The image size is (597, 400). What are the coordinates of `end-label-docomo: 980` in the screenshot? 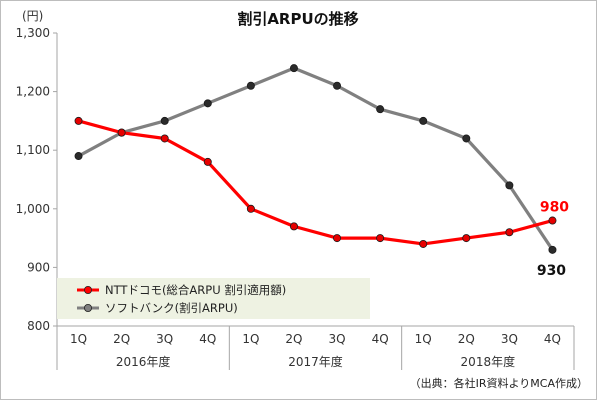 It's located at (554, 208).